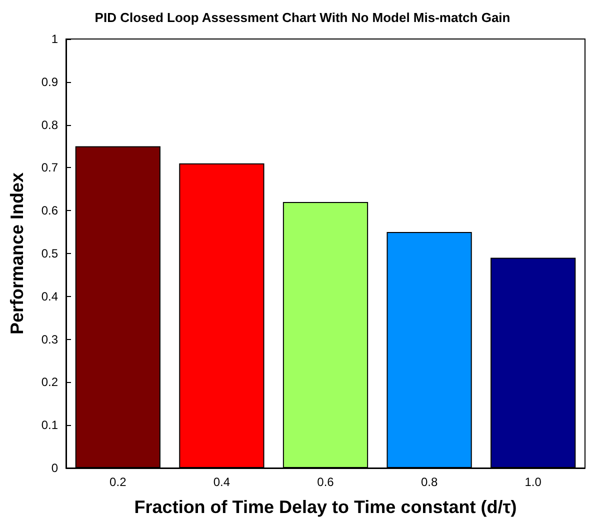 This screenshot has height=521, width=605. What do you see at coordinates (533, 482) in the screenshot?
I see `x-tick-label: 1.0` at bounding box center [533, 482].